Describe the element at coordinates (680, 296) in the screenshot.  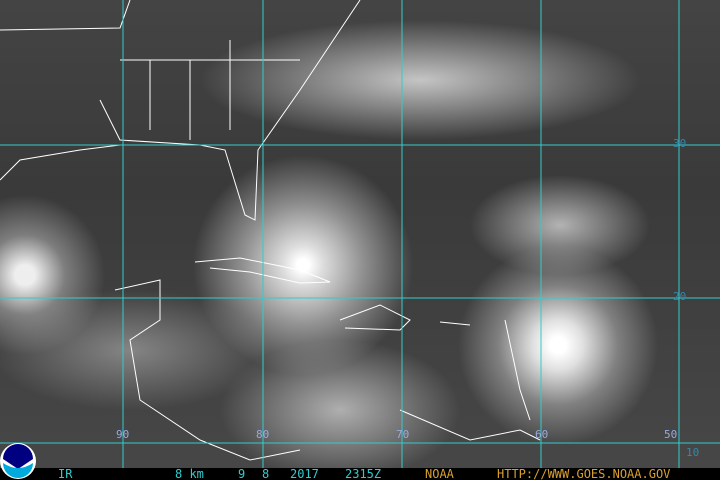
I see `lat-label-20: 20` at that location.